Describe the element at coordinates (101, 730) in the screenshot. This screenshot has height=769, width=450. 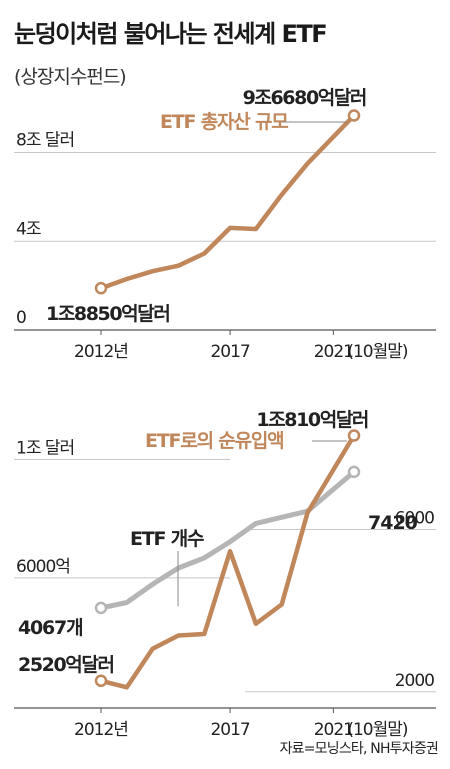
I see `c2-x-tick-label: 2012년` at that location.